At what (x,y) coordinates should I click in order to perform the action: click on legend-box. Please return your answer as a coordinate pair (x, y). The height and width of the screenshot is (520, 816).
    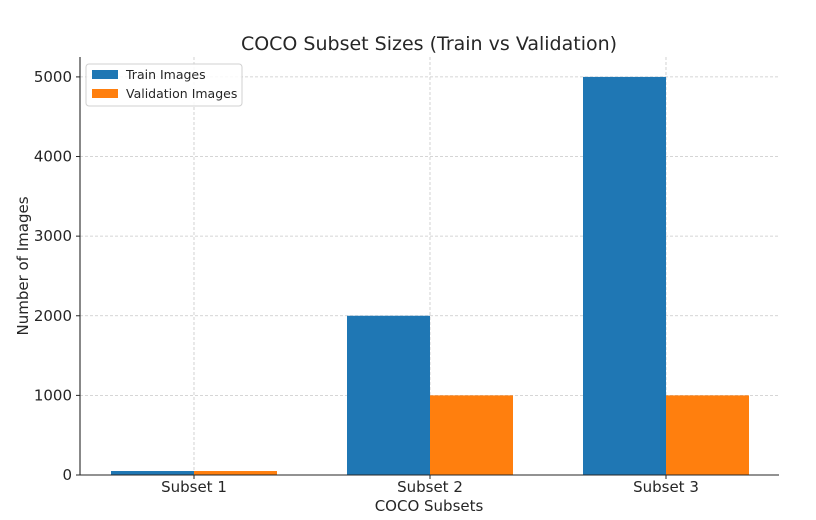
    Looking at the image, I should click on (164, 85).